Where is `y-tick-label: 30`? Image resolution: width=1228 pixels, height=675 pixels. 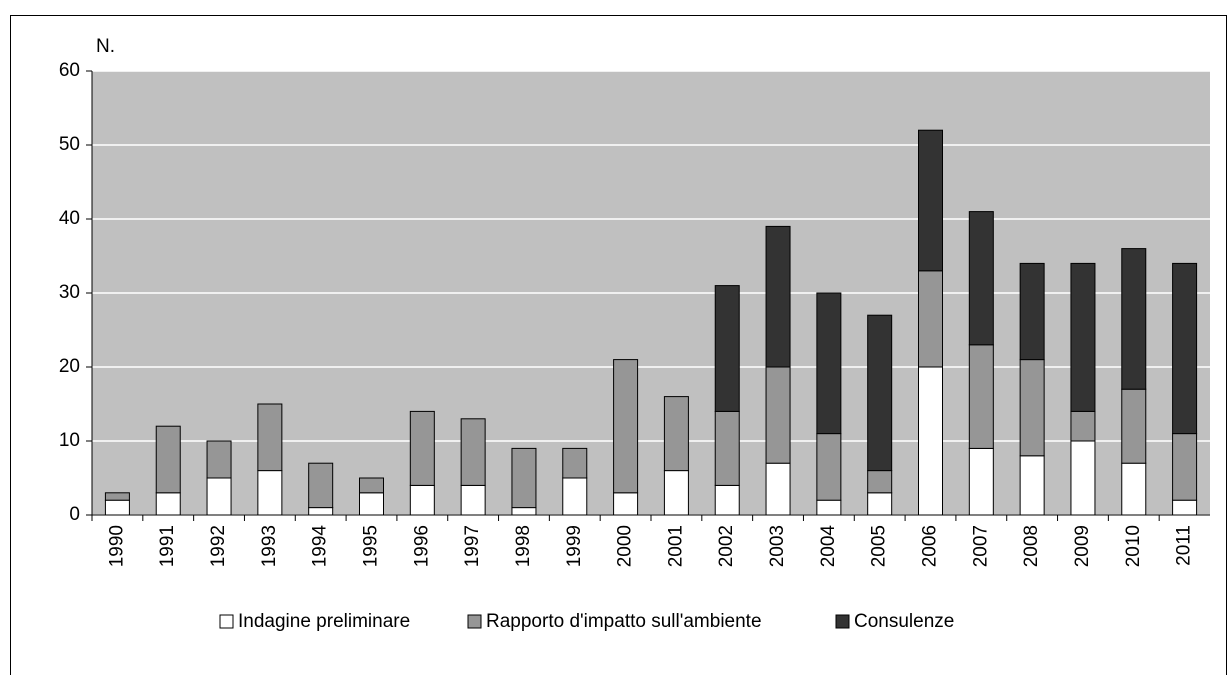 y-tick-label: 30 is located at coordinates (69, 292).